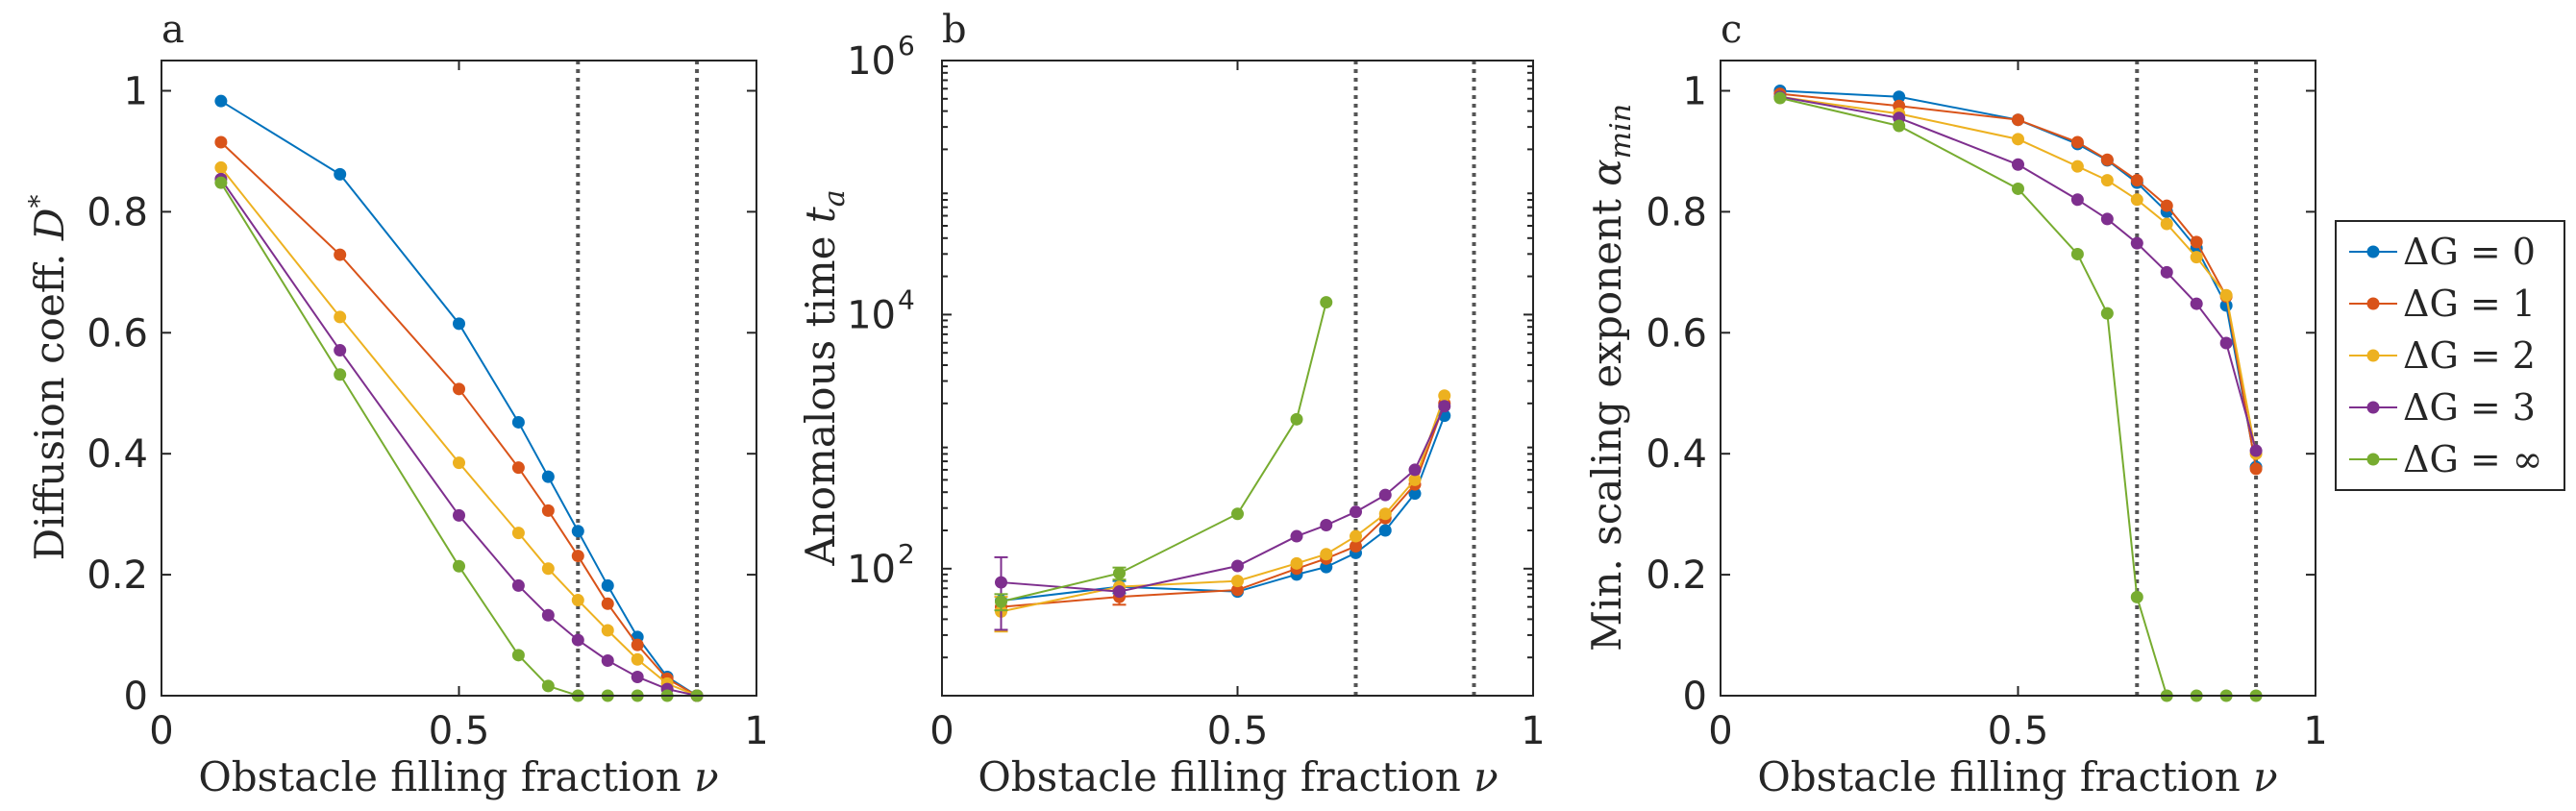 The image size is (2576, 811). Describe the element at coordinates (1237, 590) in the screenshot. I see `panel-b-series-g-1-point` at that location.